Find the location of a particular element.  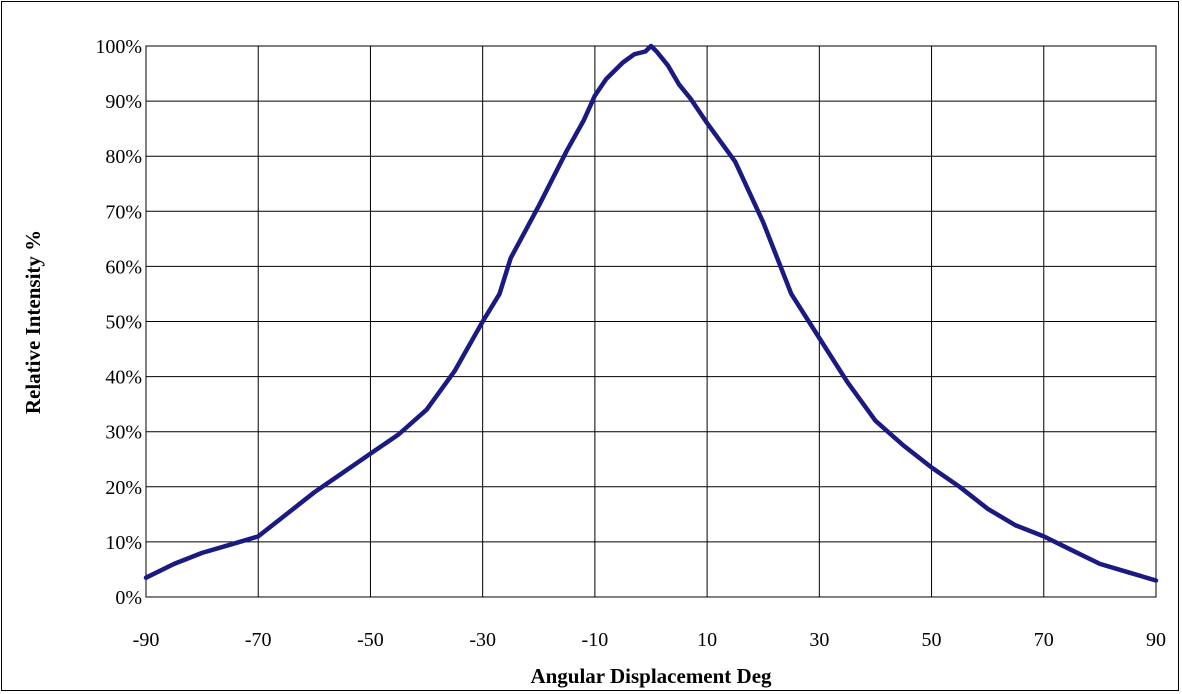

x-tick-label: 50 is located at coordinates (932, 640).